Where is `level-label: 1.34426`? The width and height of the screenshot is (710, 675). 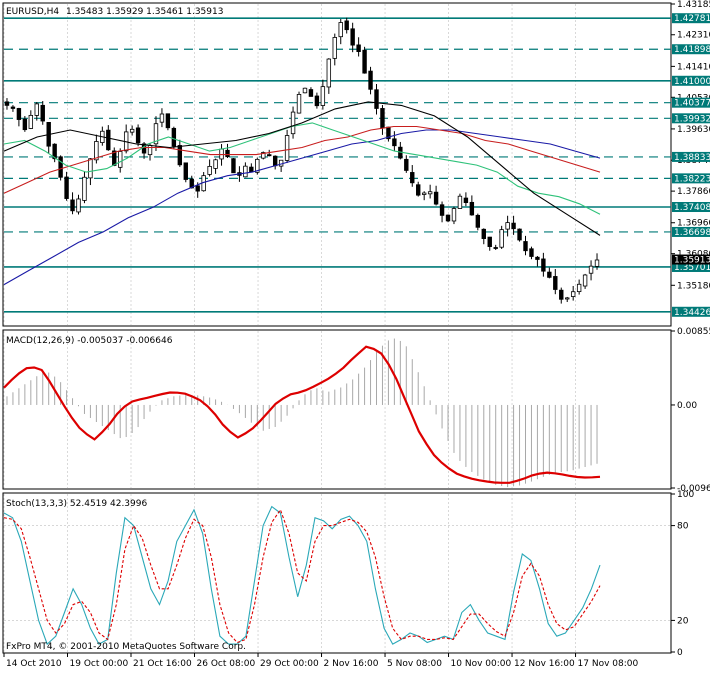
level-label: 1.34426 is located at coordinates (692, 313).